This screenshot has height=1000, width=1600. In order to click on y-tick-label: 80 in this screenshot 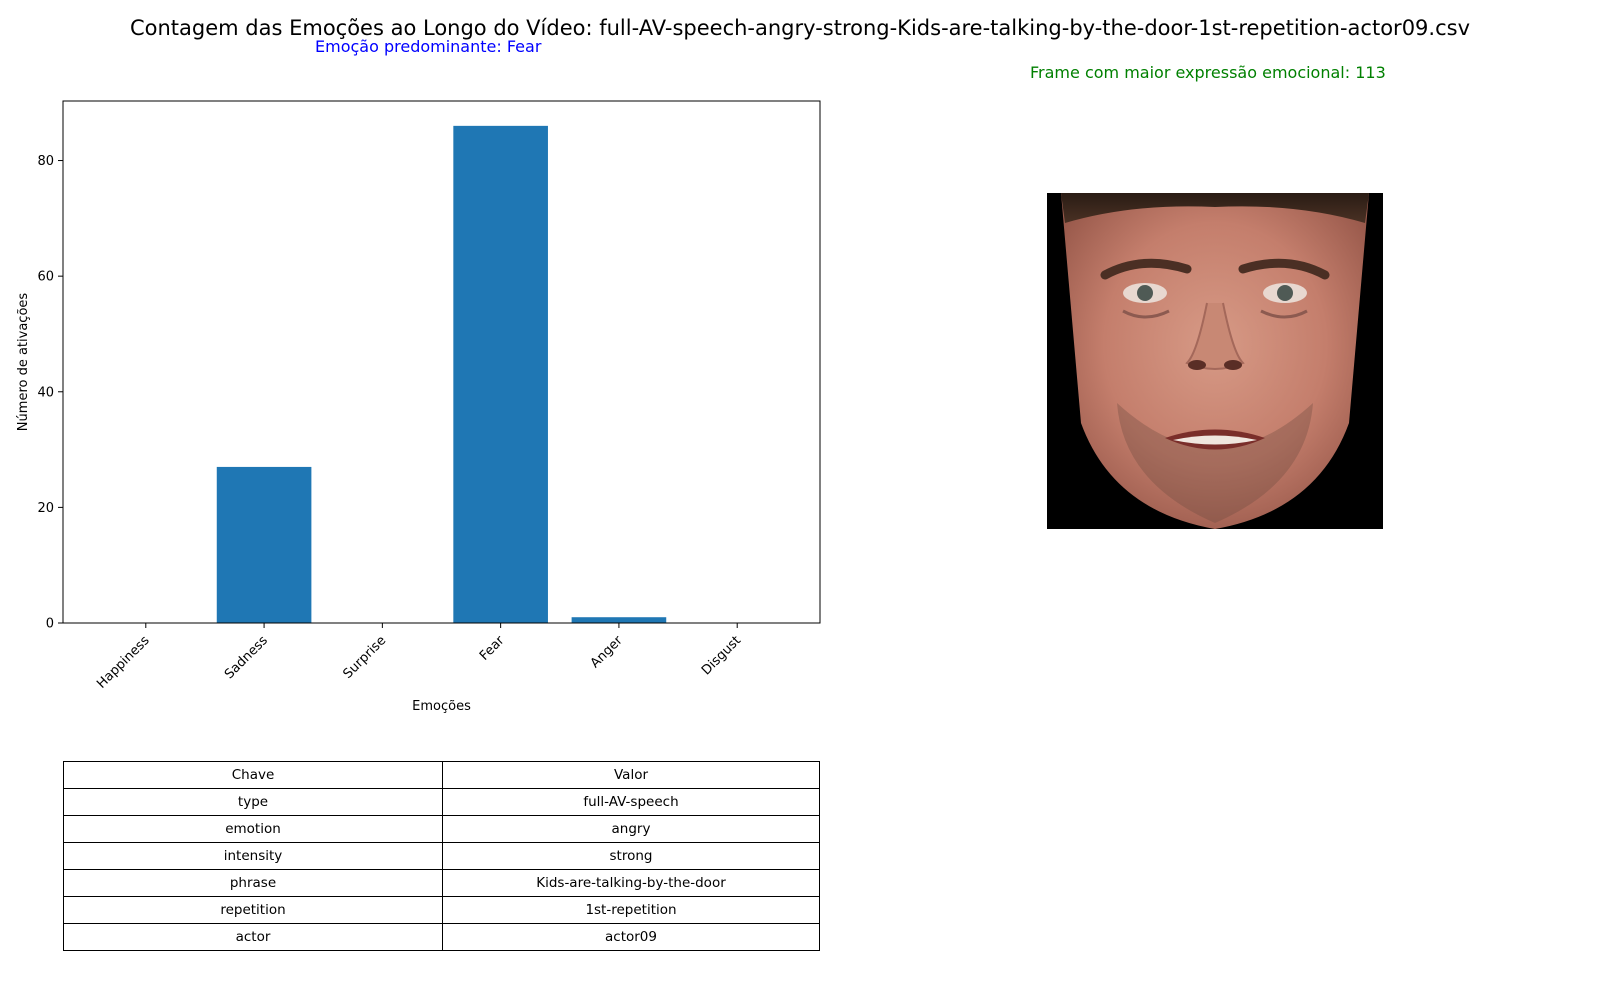, I will do `click(45, 161)`.